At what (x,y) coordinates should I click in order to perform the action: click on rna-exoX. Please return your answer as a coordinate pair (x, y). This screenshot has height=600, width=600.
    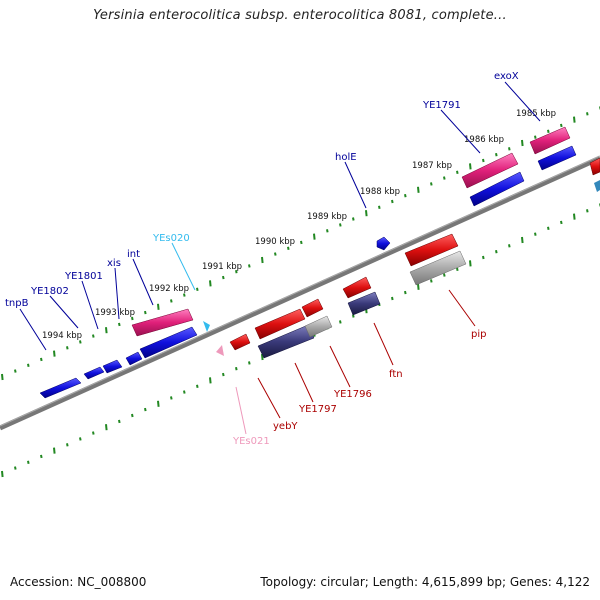
    Looking at the image, I should click on (550, 140).